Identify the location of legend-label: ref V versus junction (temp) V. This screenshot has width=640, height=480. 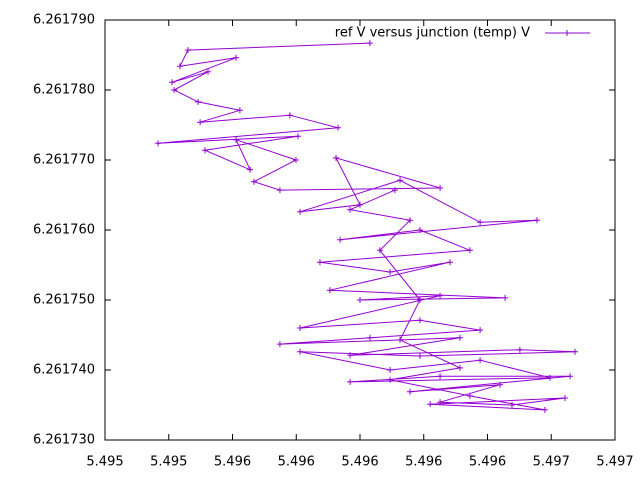
(432, 33).